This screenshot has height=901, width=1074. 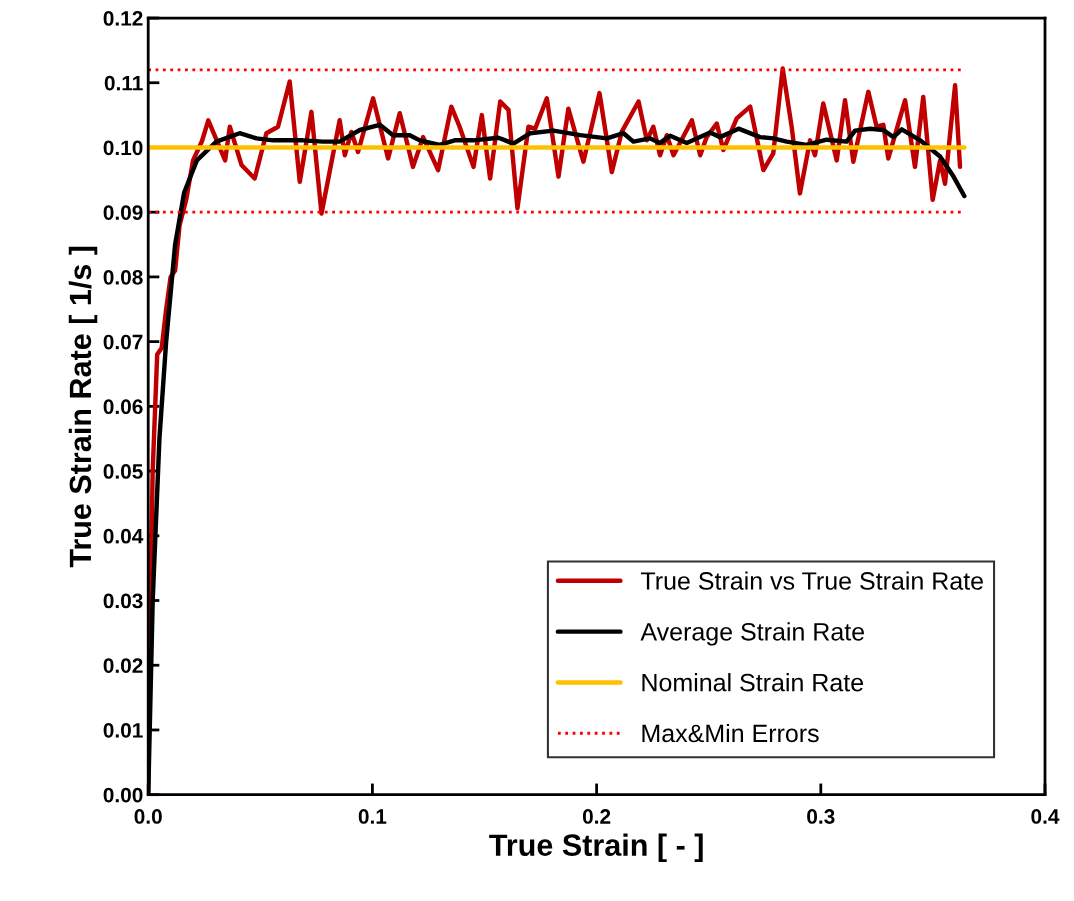 What do you see at coordinates (753, 682) in the screenshot?
I see `legend-label: Nominal Strain Rate` at bounding box center [753, 682].